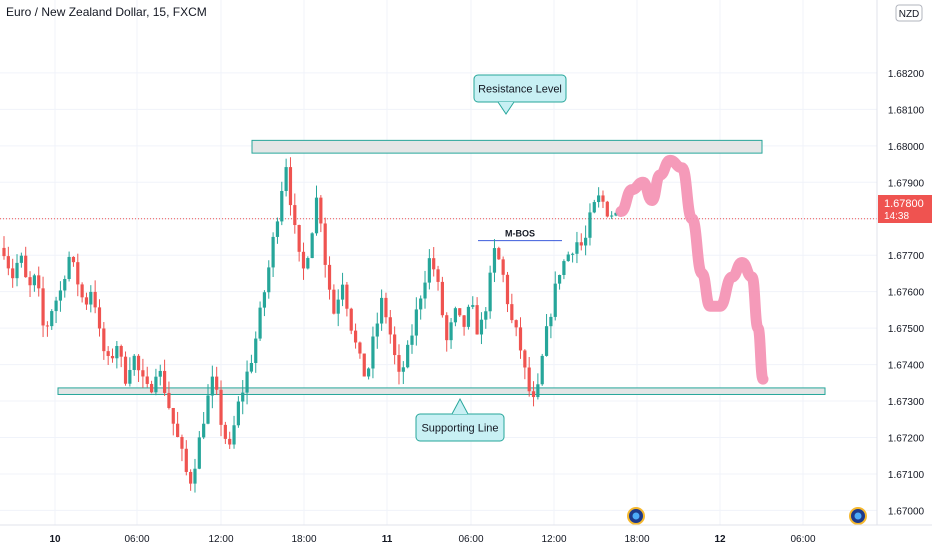  Describe the element at coordinates (520, 234) in the screenshot. I see `mbos-label: M-BOS` at that location.